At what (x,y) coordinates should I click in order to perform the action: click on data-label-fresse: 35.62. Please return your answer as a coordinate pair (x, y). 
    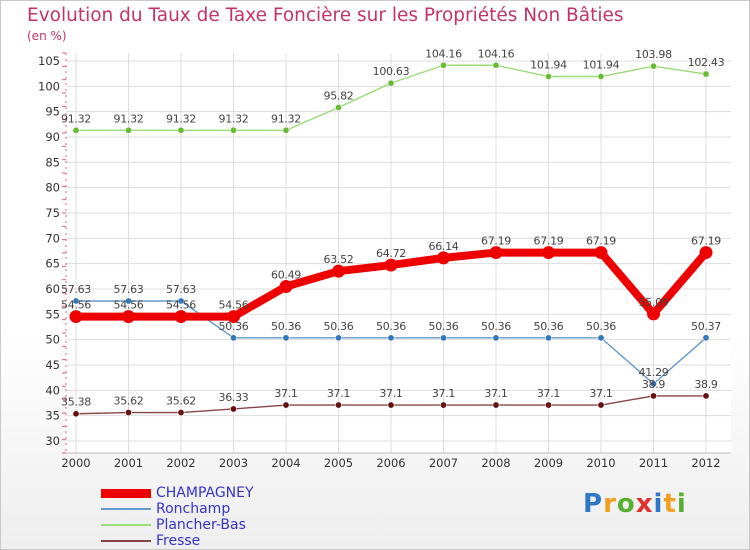
    Looking at the image, I should click on (129, 401).